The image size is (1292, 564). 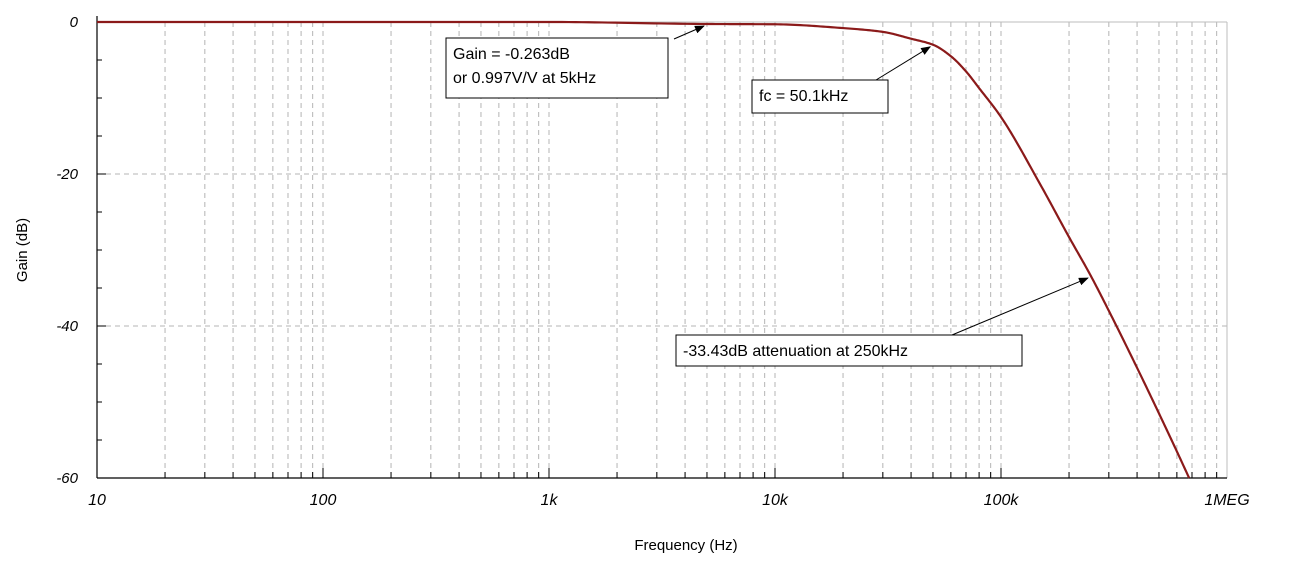 I want to click on annotation: -33.43dB attenuation at 250kHz, so click(x=882, y=322).